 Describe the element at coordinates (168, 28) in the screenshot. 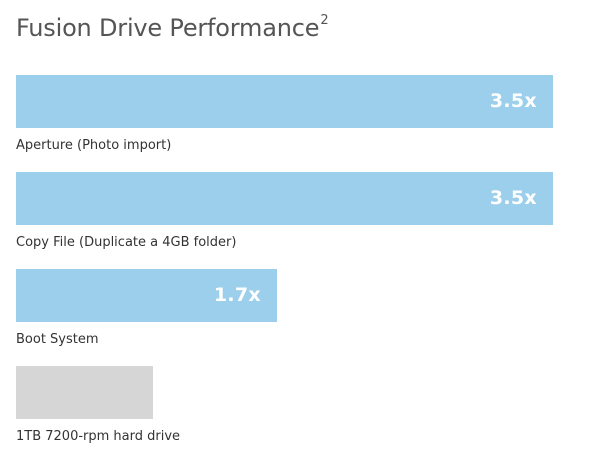

I see `chart-title-text: Fusion Drive Performance` at that location.